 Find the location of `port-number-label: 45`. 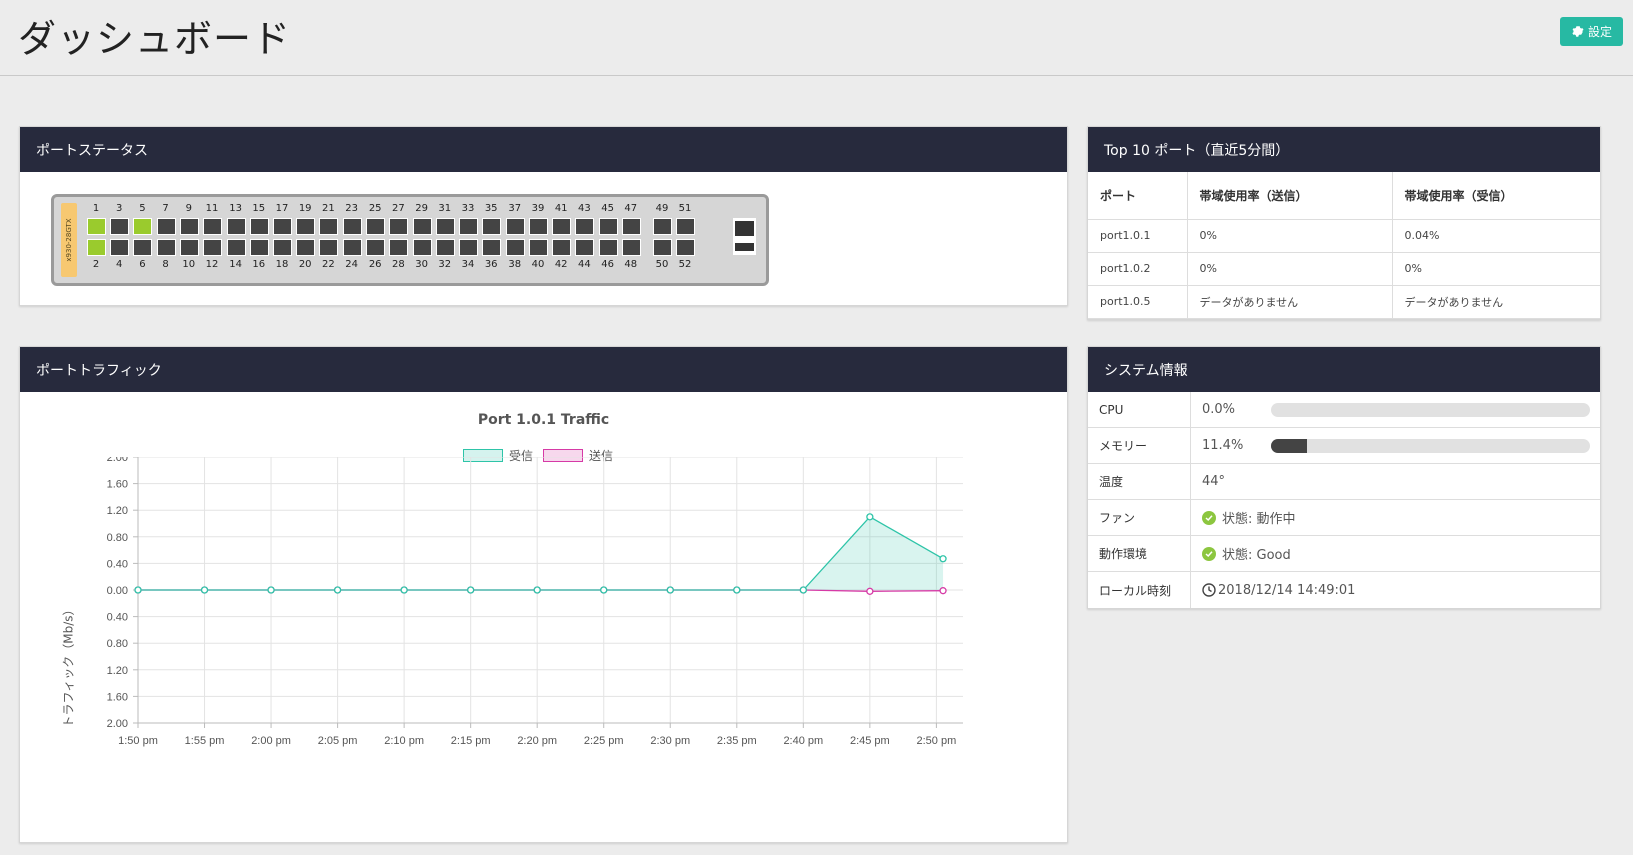

port-number-label: 45 is located at coordinates (607, 208).